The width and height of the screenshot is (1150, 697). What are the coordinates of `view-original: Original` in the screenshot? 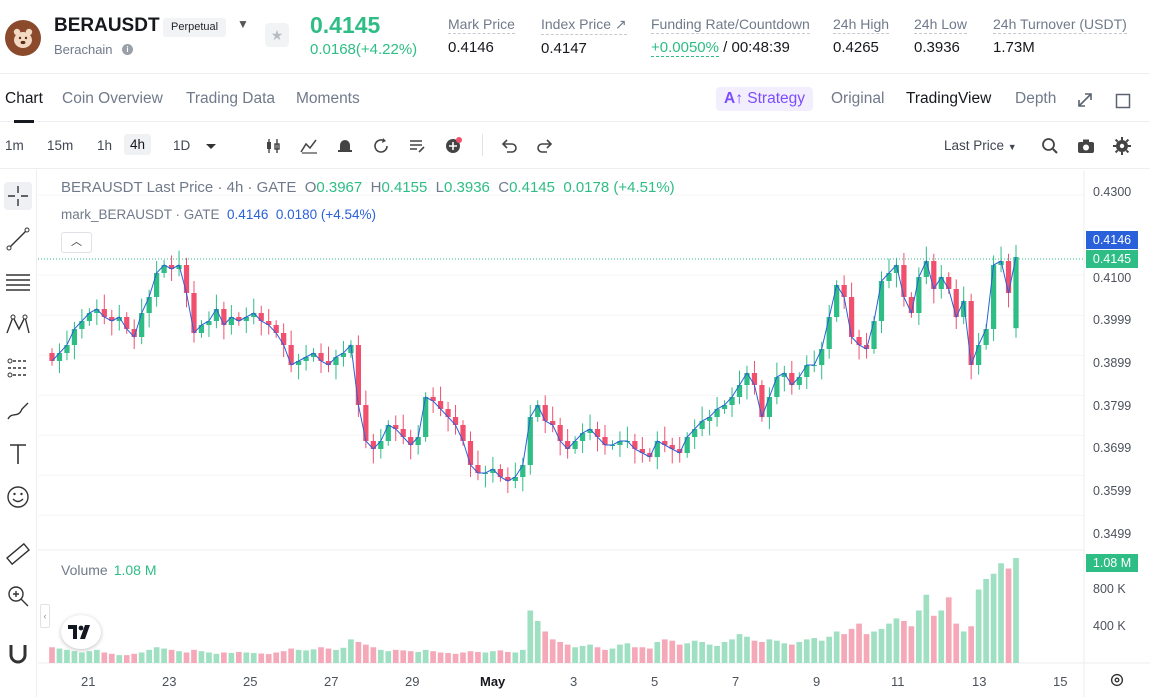 It's located at (858, 98).